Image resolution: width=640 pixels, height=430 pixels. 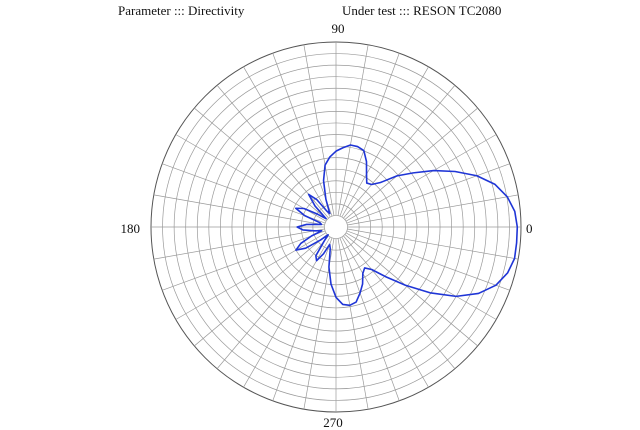 I want to click on angle-label-90: 90, so click(x=338, y=28).